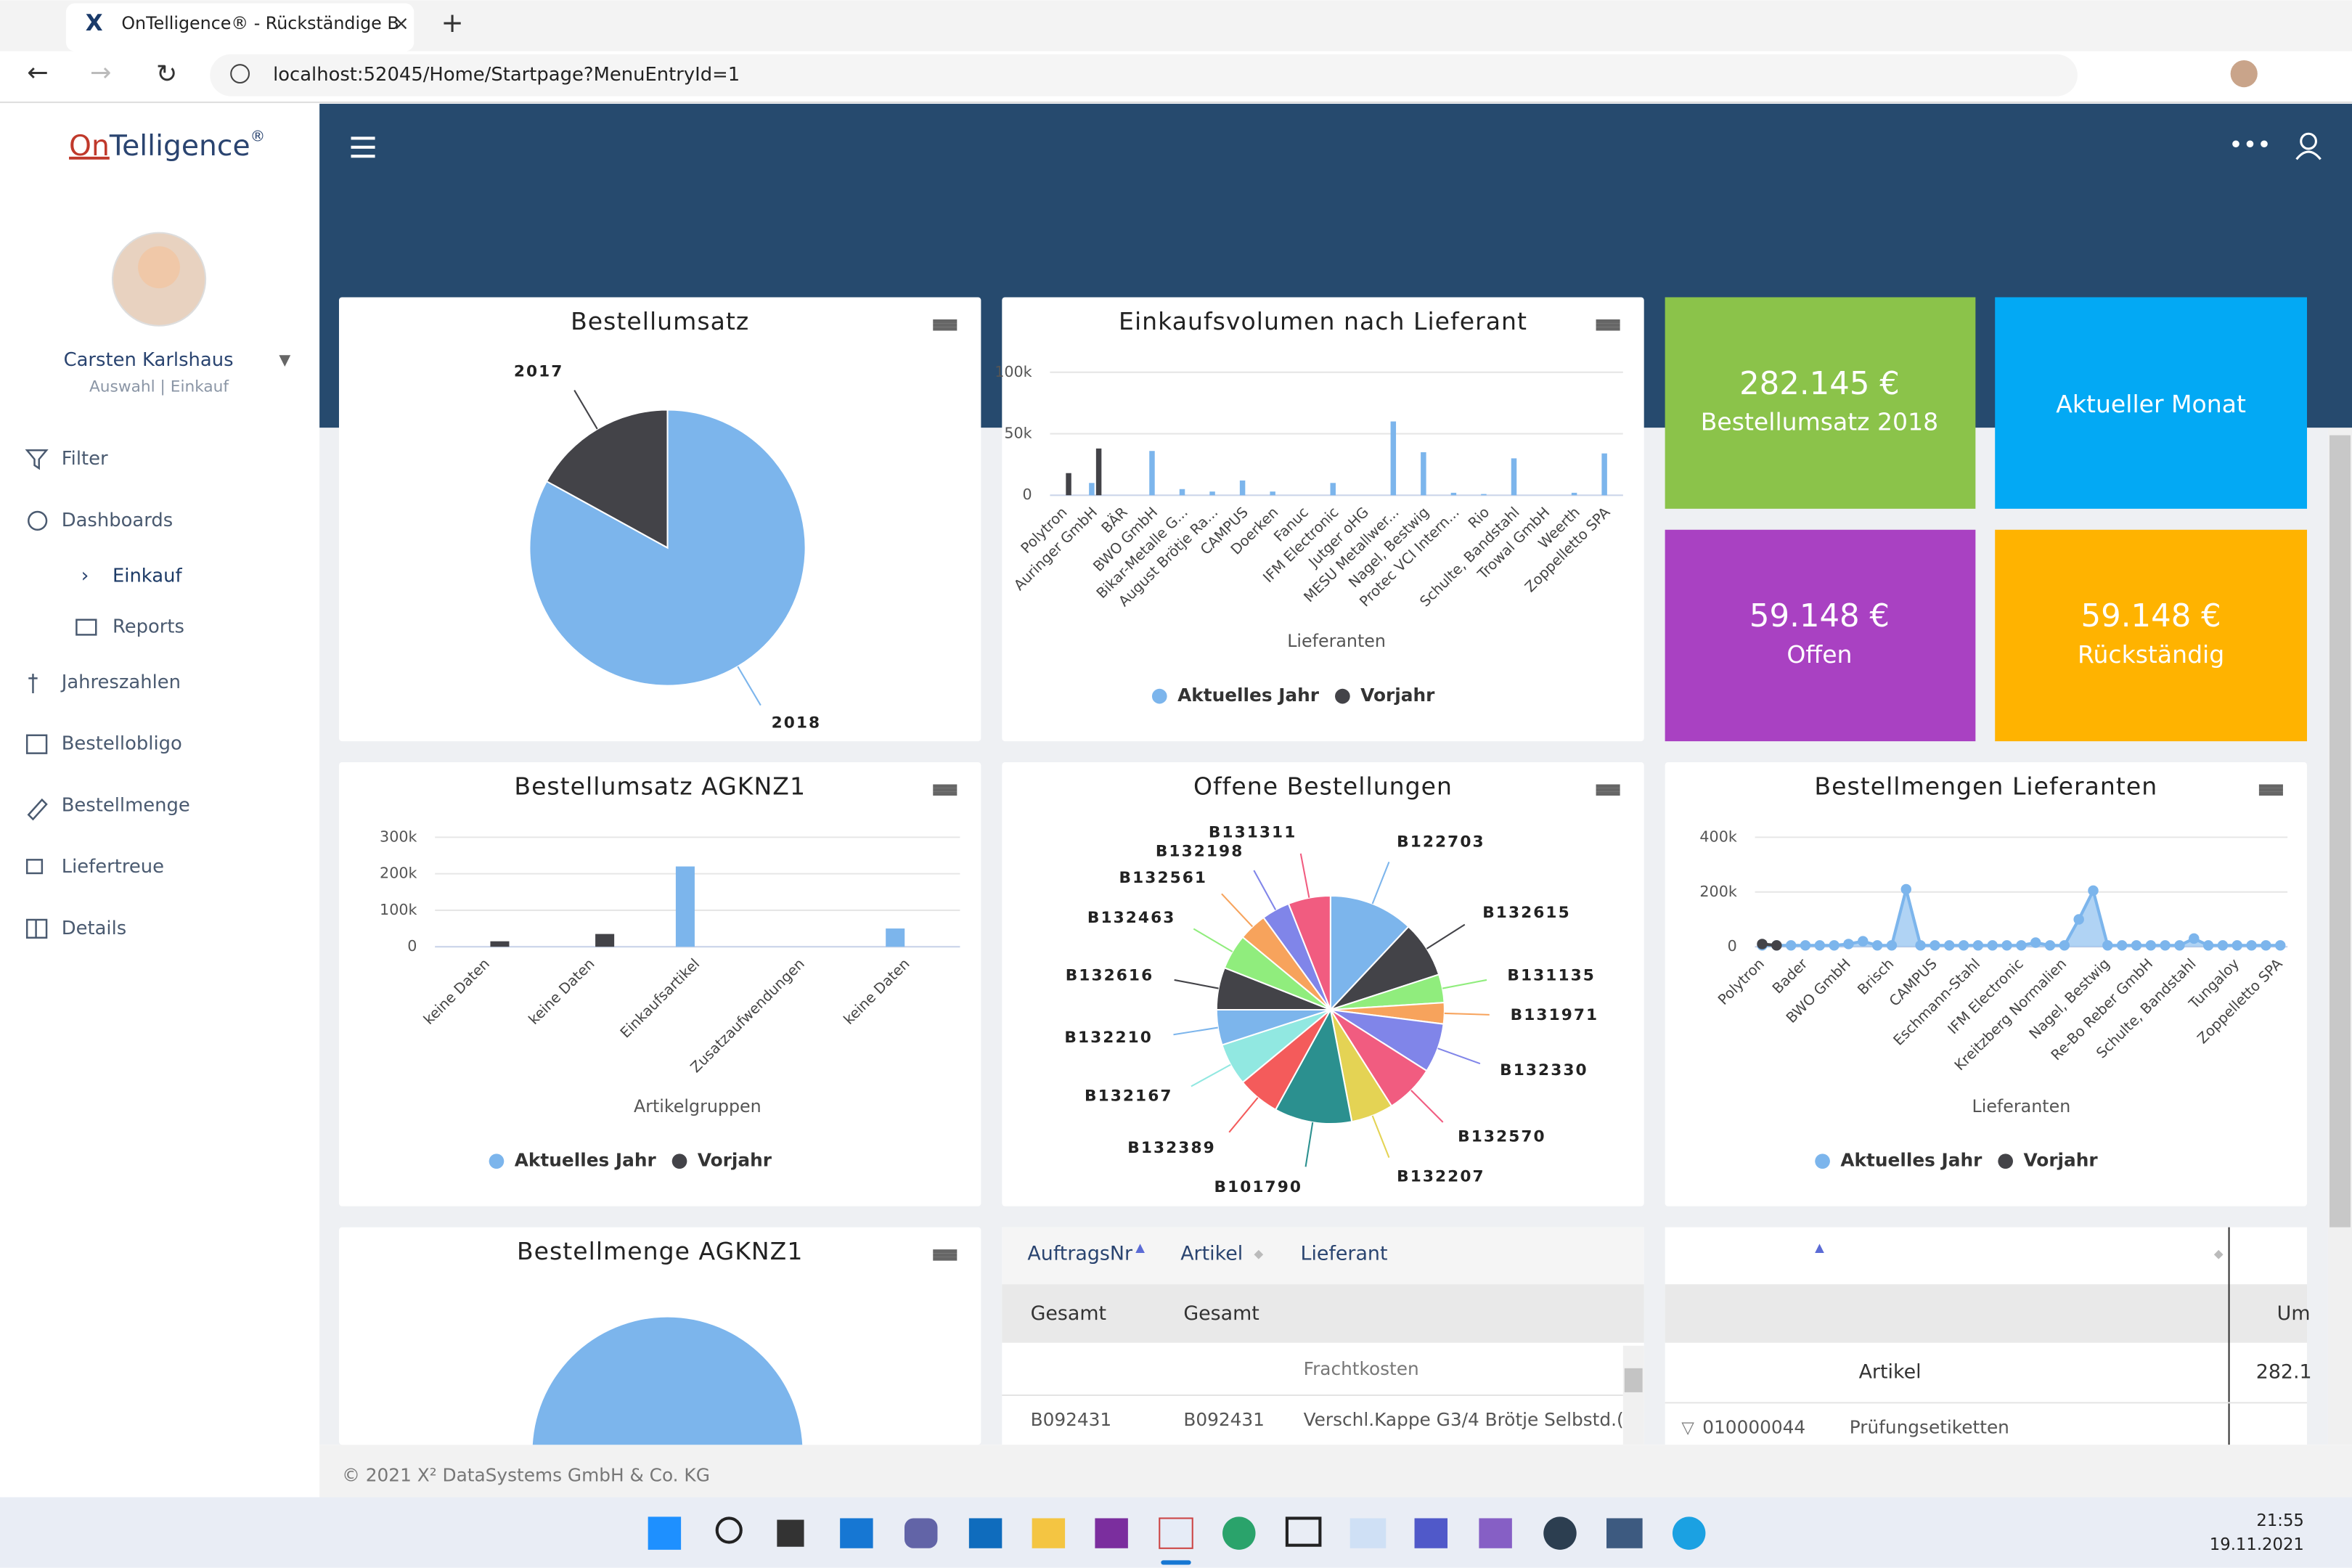  Describe the element at coordinates (452, 23) in the screenshot. I see `new-tab: +` at that location.